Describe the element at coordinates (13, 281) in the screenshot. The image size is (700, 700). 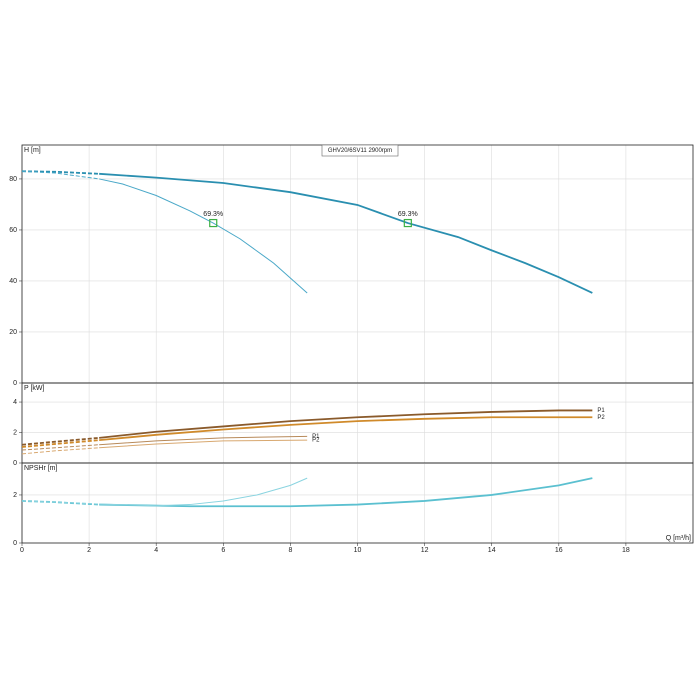
I see `y-tick-label: 40` at that location.